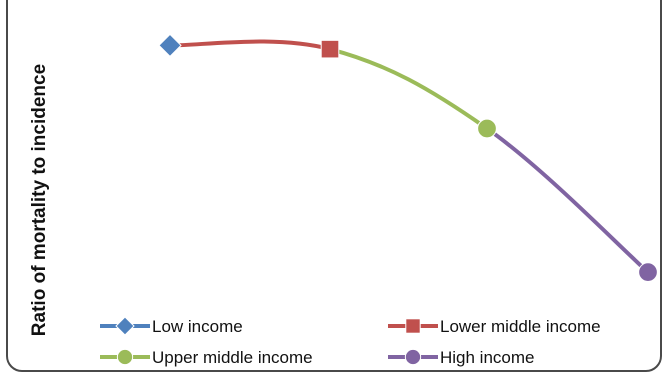 The height and width of the screenshot is (378, 672). Describe the element at coordinates (487, 357) in the screenshot. I see `legend-label: High income` at that location.